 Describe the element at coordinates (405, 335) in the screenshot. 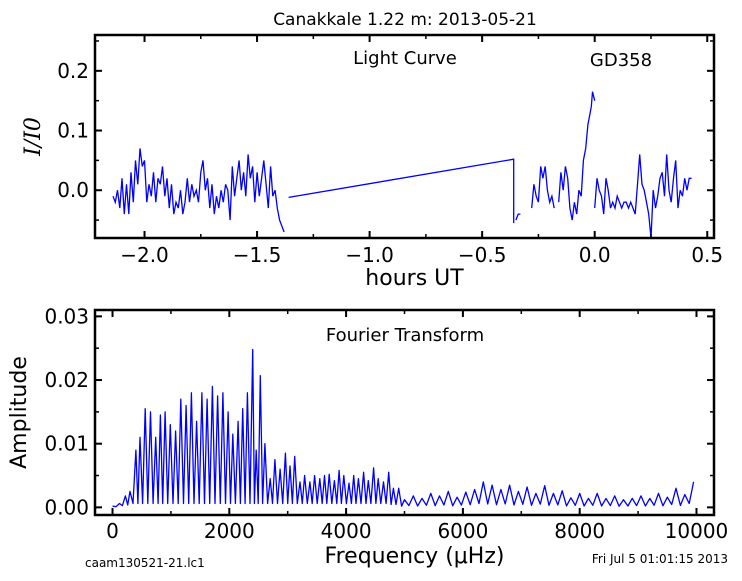

I see `panel-title: Fourier Transform` at that location.